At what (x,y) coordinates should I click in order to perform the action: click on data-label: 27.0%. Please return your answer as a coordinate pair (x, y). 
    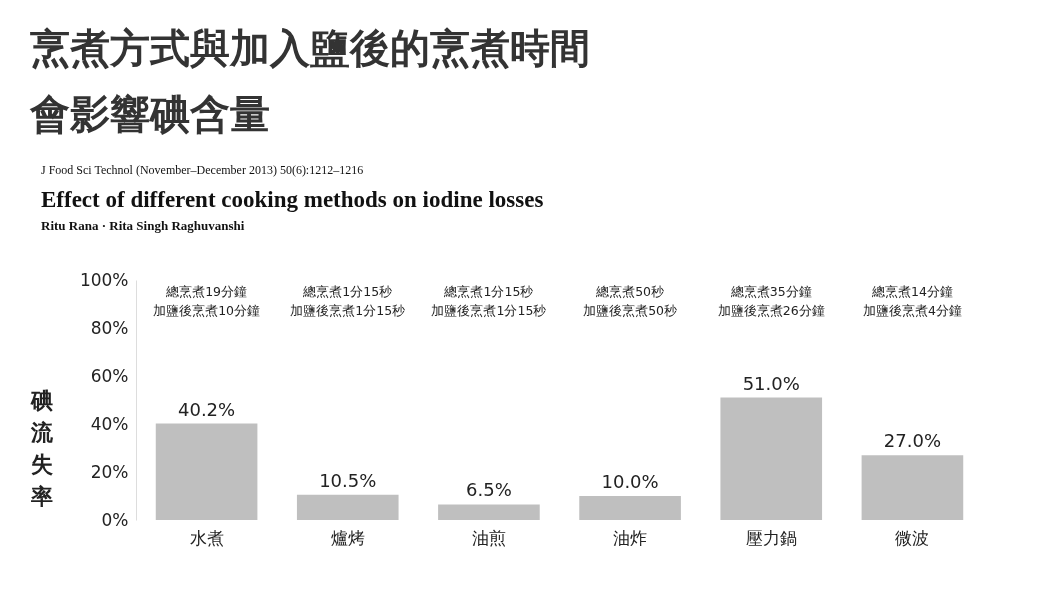
    Looking at the image, I should click on (912, 441).